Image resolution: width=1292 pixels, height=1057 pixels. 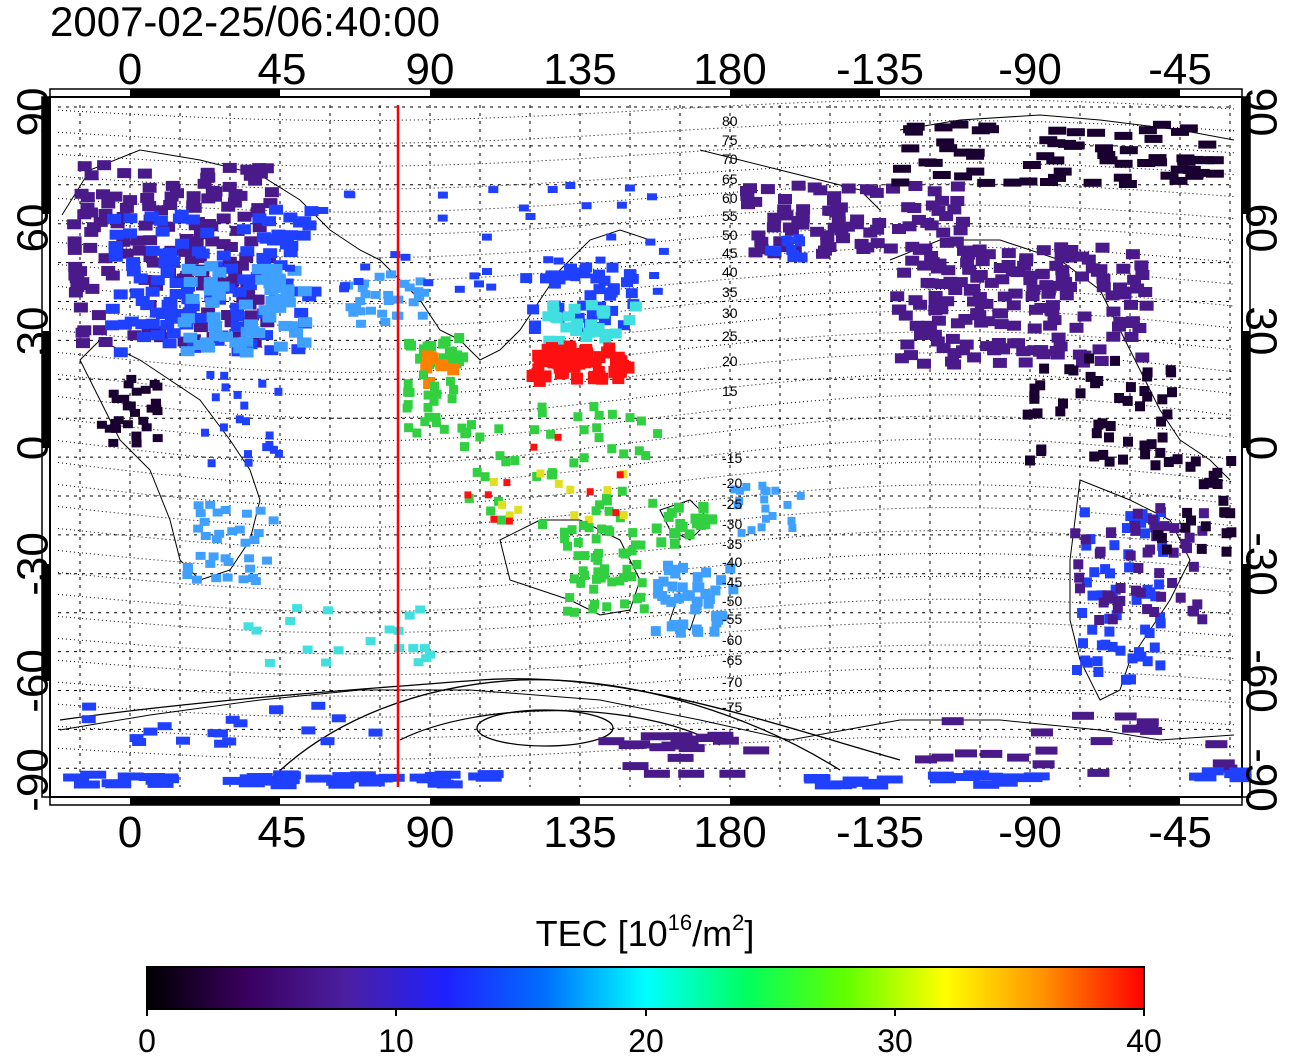 What do you see at coordinates (732, 504) in the screenshot?
I see `contour-label: -25` at bounding box center [732, 504].